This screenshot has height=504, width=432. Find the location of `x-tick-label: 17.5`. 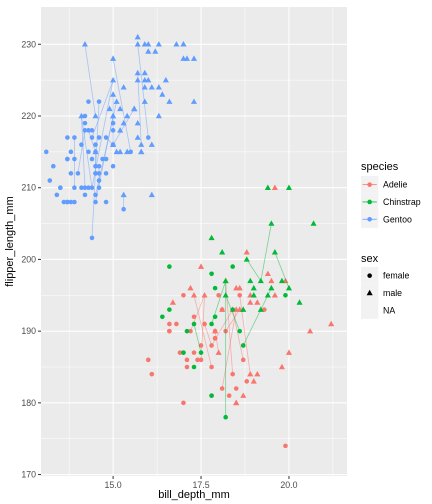

x-tick-label: 17.5 is located at coordinates (200, 485).